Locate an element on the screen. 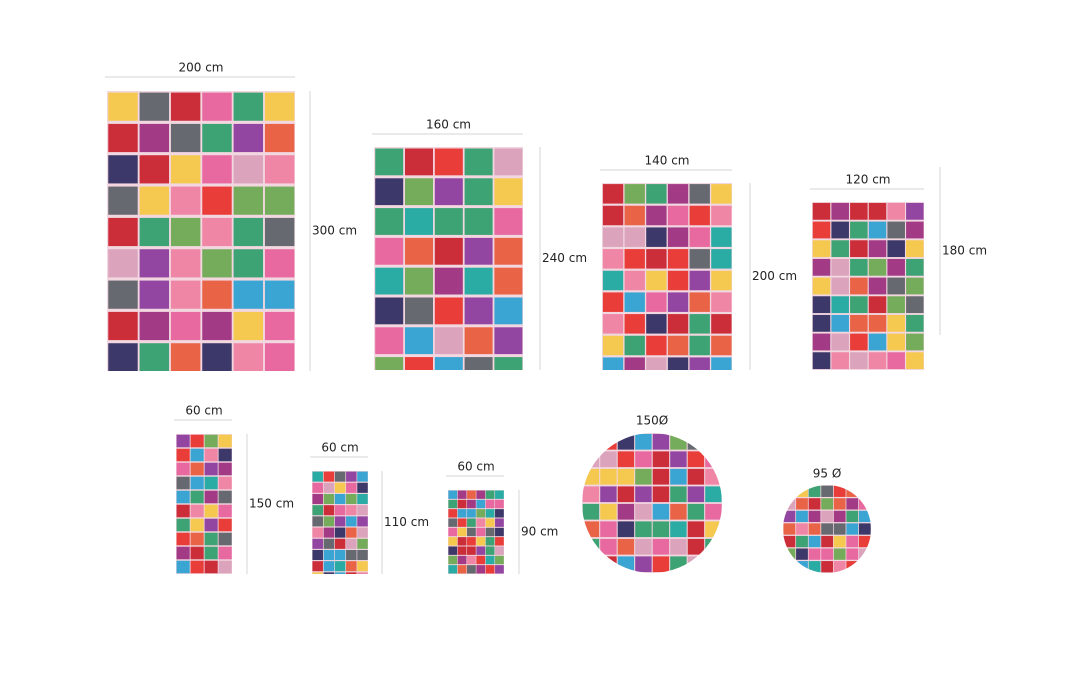 Image resolution: width=1080 pixels, height=681 pixels. width-label: 140 cm is located at coordinates (666, 161).